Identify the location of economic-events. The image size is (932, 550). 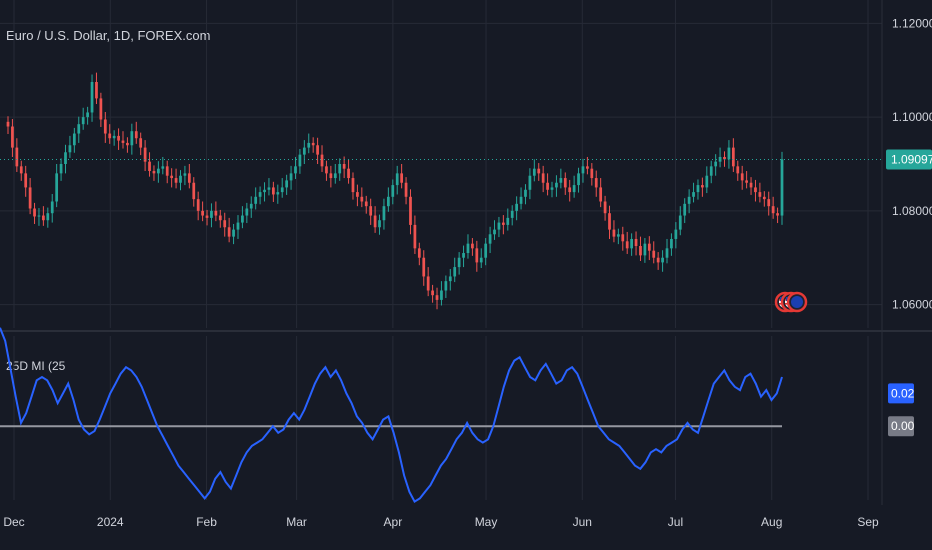
(791, 302).